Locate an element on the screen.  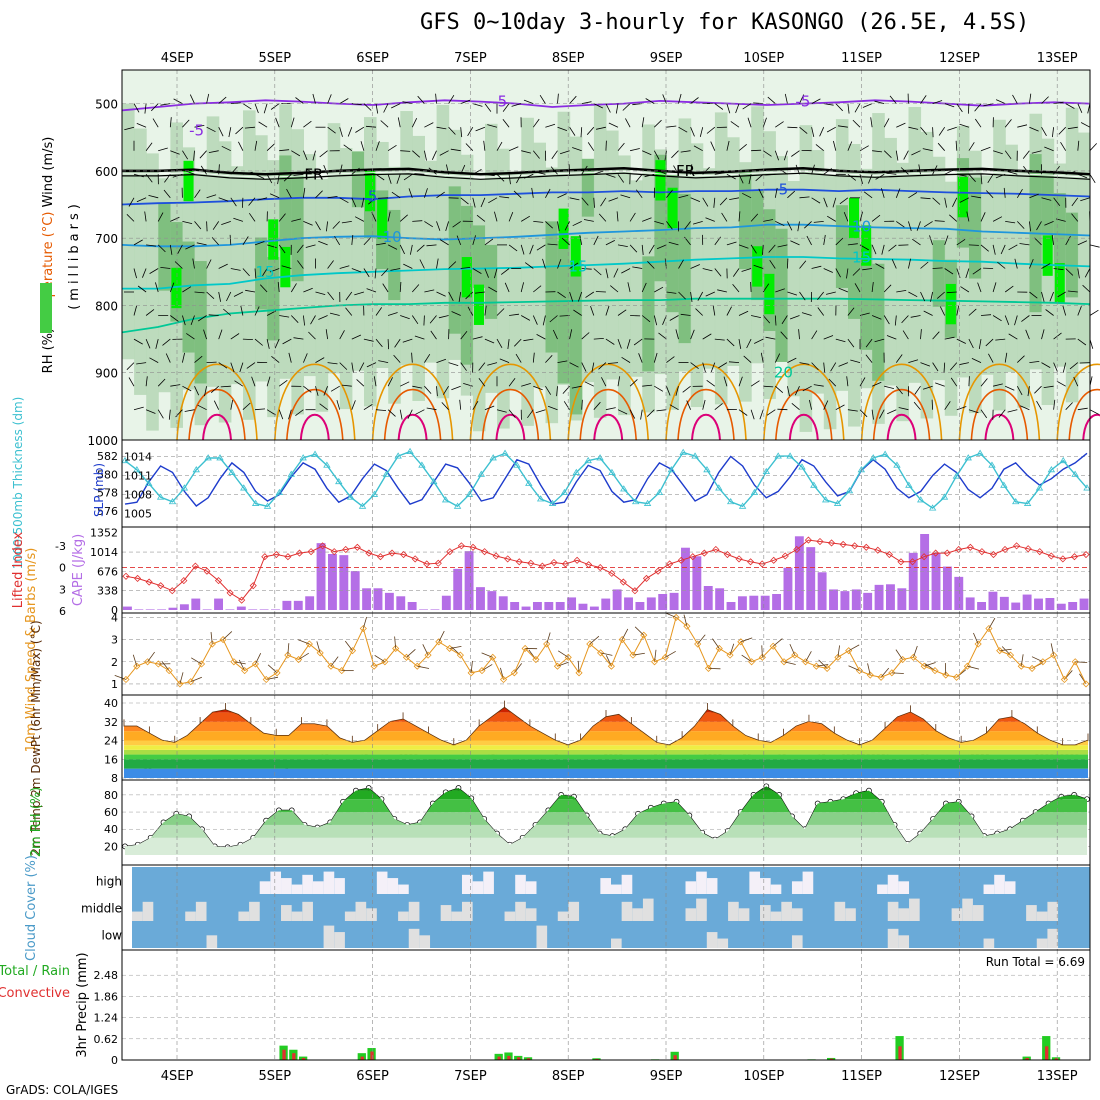
contour-label: FR is located at coordinates (685, 171).